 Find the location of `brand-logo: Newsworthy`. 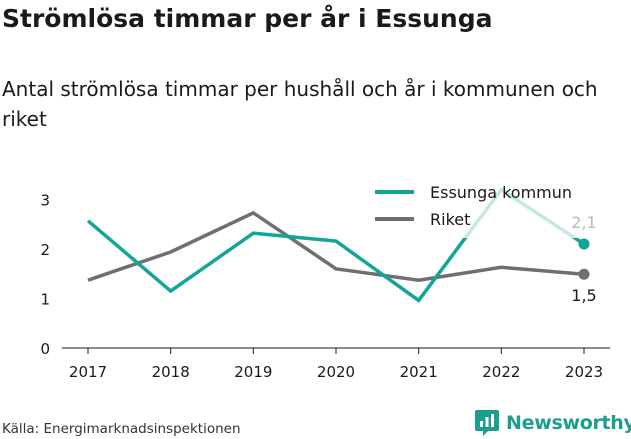

brand-logo: Newsworthy is located at coordinates (552, 423).